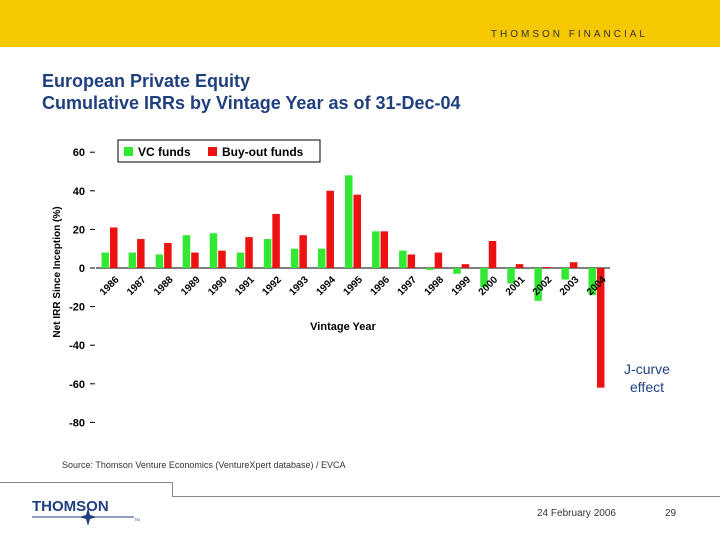 This screenshot has height=540, width=720. I want to click on j-curve-annotation: J-curve effect, so click(647, 378).